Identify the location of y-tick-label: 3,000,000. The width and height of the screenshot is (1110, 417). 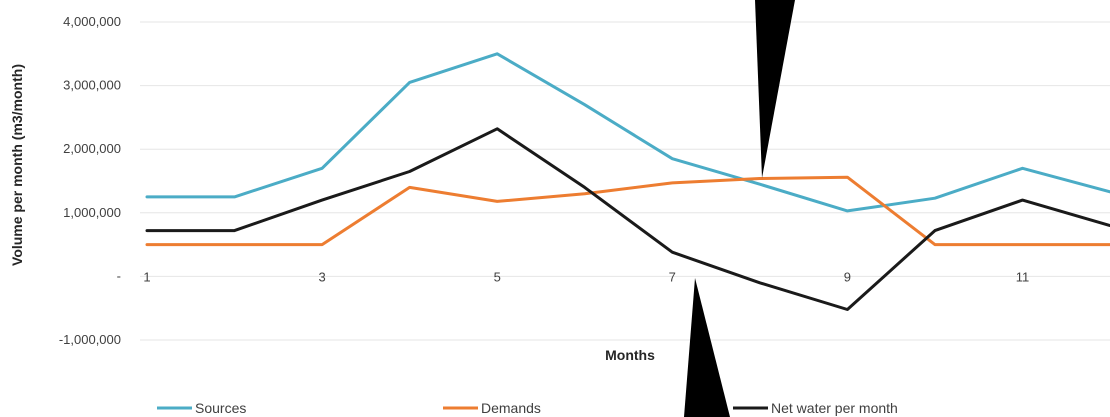
(92, 85).